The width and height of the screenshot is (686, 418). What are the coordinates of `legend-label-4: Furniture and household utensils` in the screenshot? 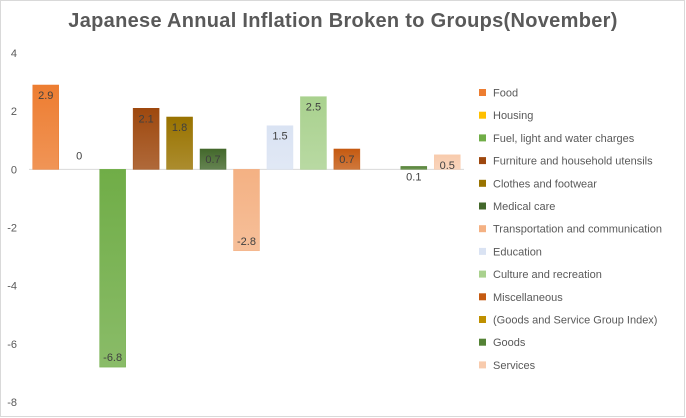 It's located at (573, 162).